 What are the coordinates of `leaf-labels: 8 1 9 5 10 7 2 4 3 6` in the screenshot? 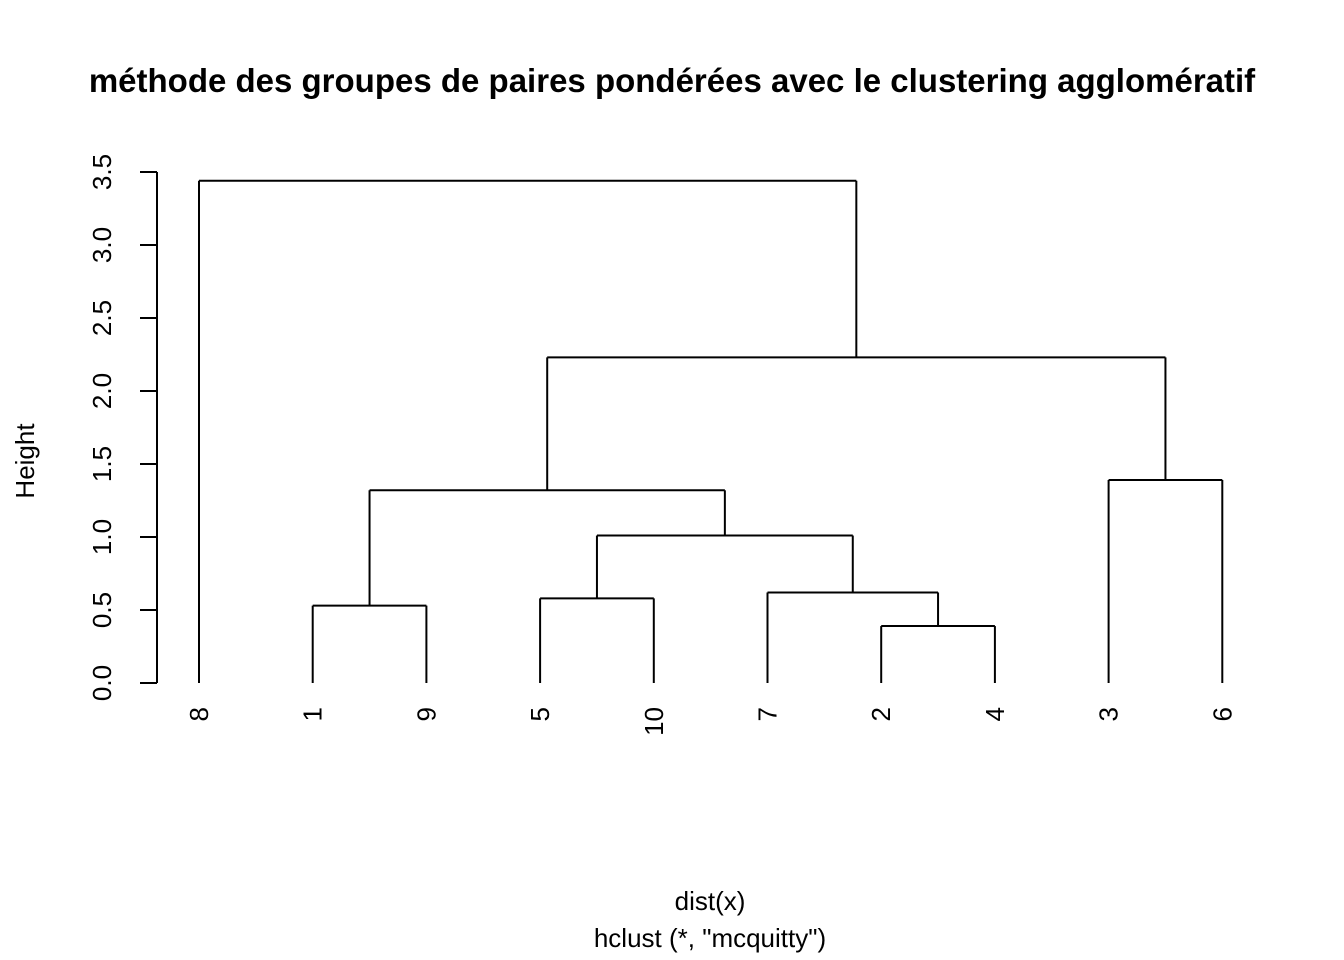 It's located at (710, 721).